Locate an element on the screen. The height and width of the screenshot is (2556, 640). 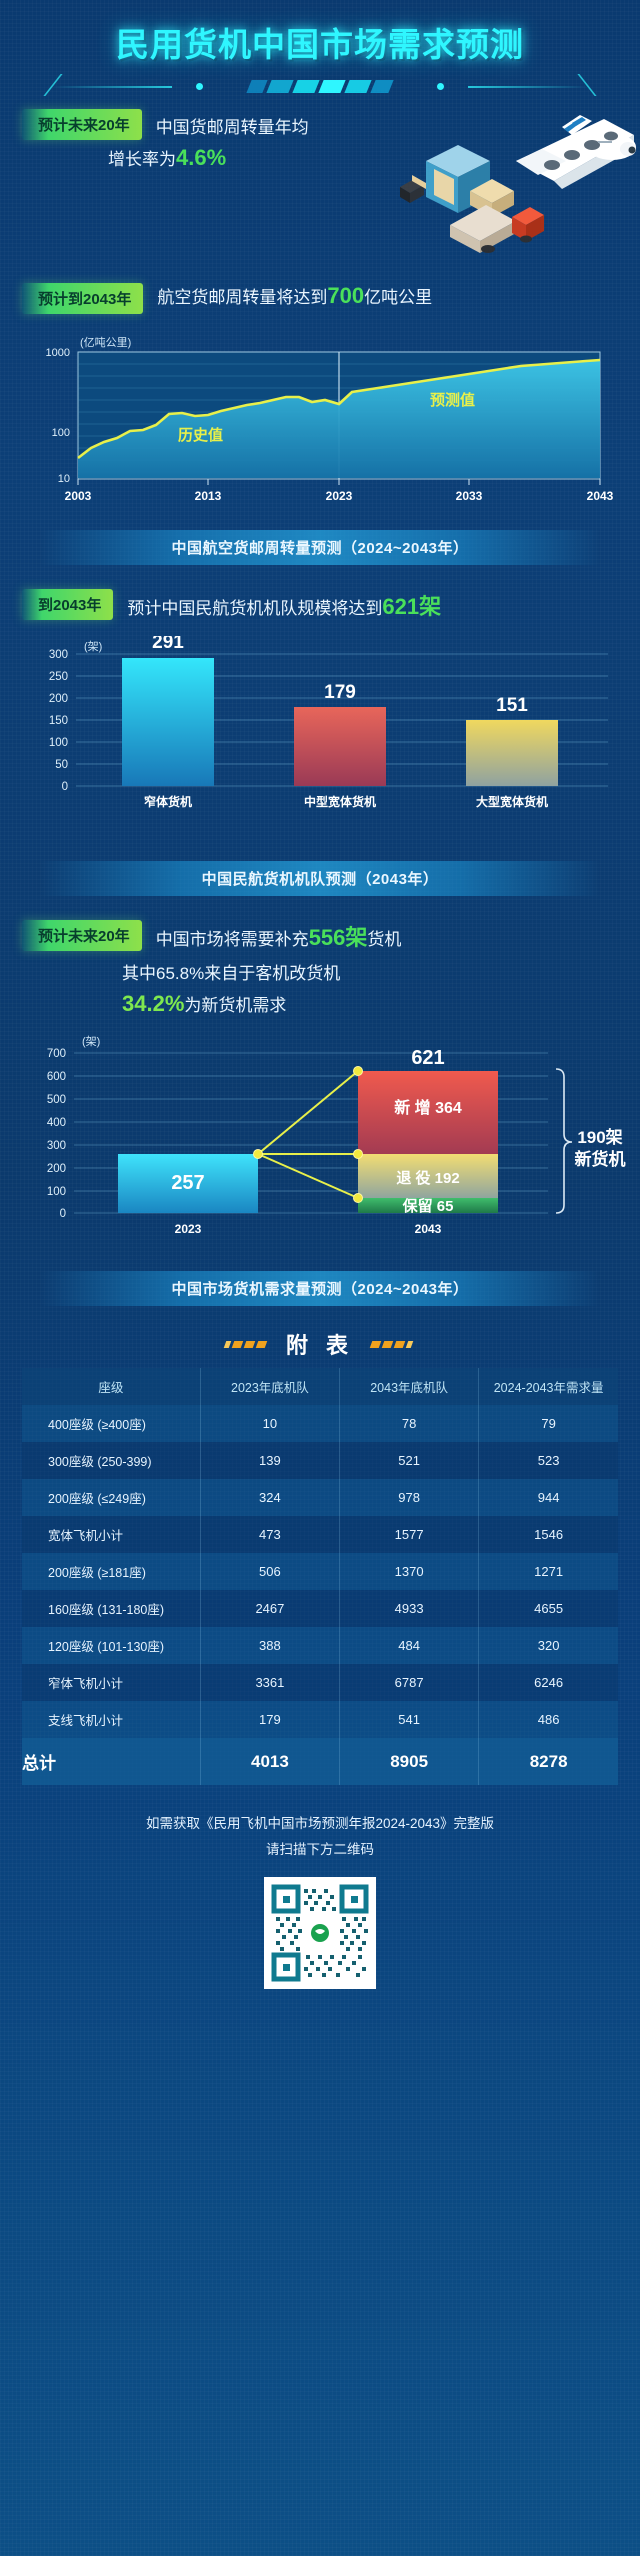
table-cell-v1: 10 is located at coordinates (269, 1423).